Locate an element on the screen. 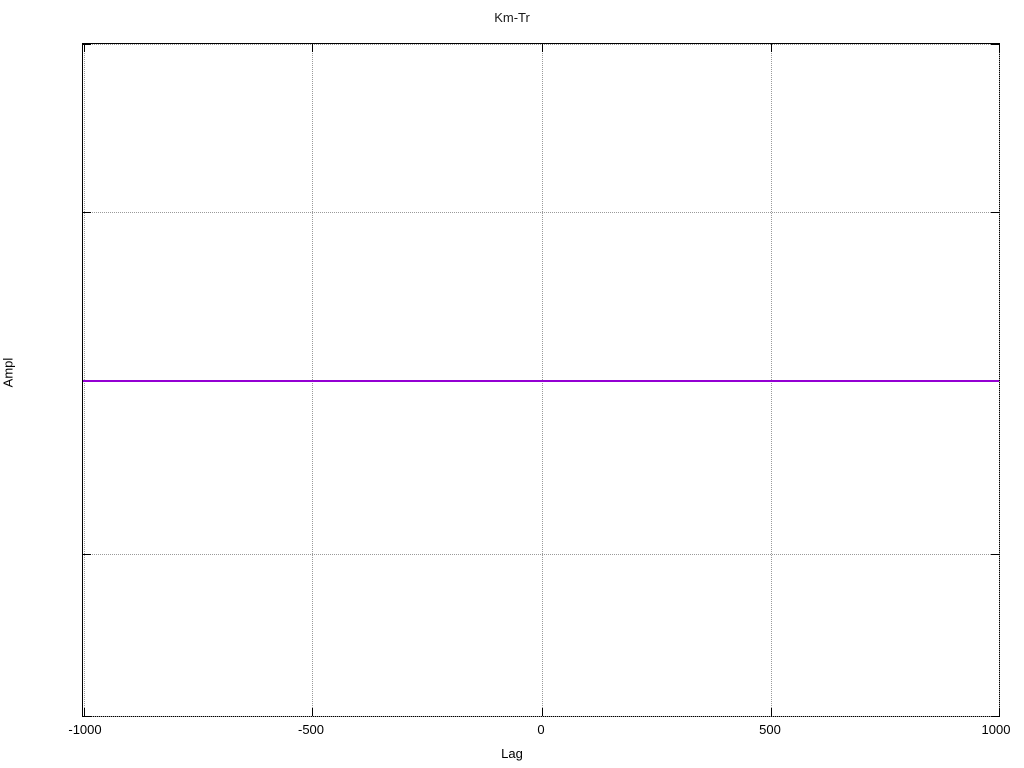 This screenshot has height=768, width=1024. gridline-vertical is located at coordinates (999, 380).